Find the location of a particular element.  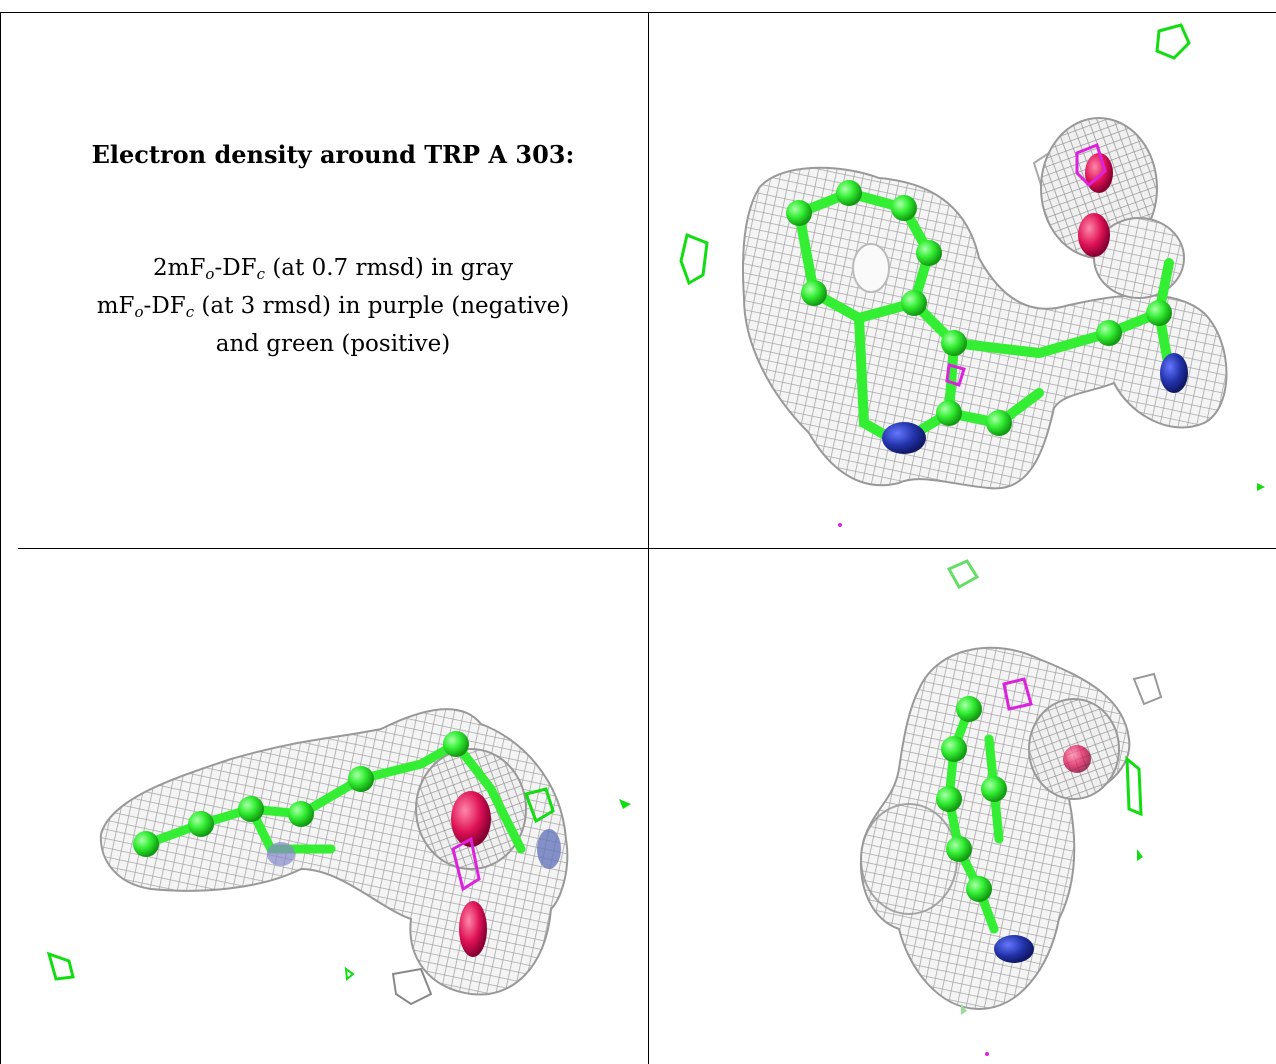

caption-line-2: mFo-DFc (at 3 rmsd) in purple (negative) is located at coordinates (333, 309).